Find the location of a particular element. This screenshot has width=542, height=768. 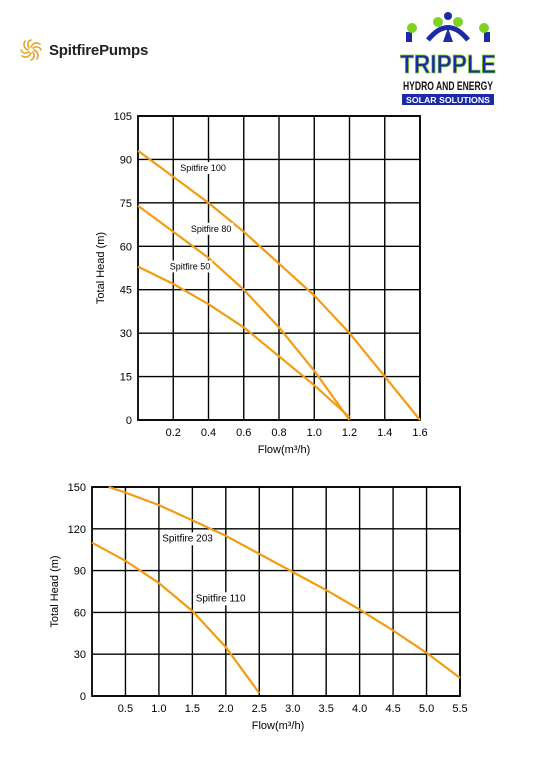

series-label: Spitfire 110 is located at coordinates (221, 598).